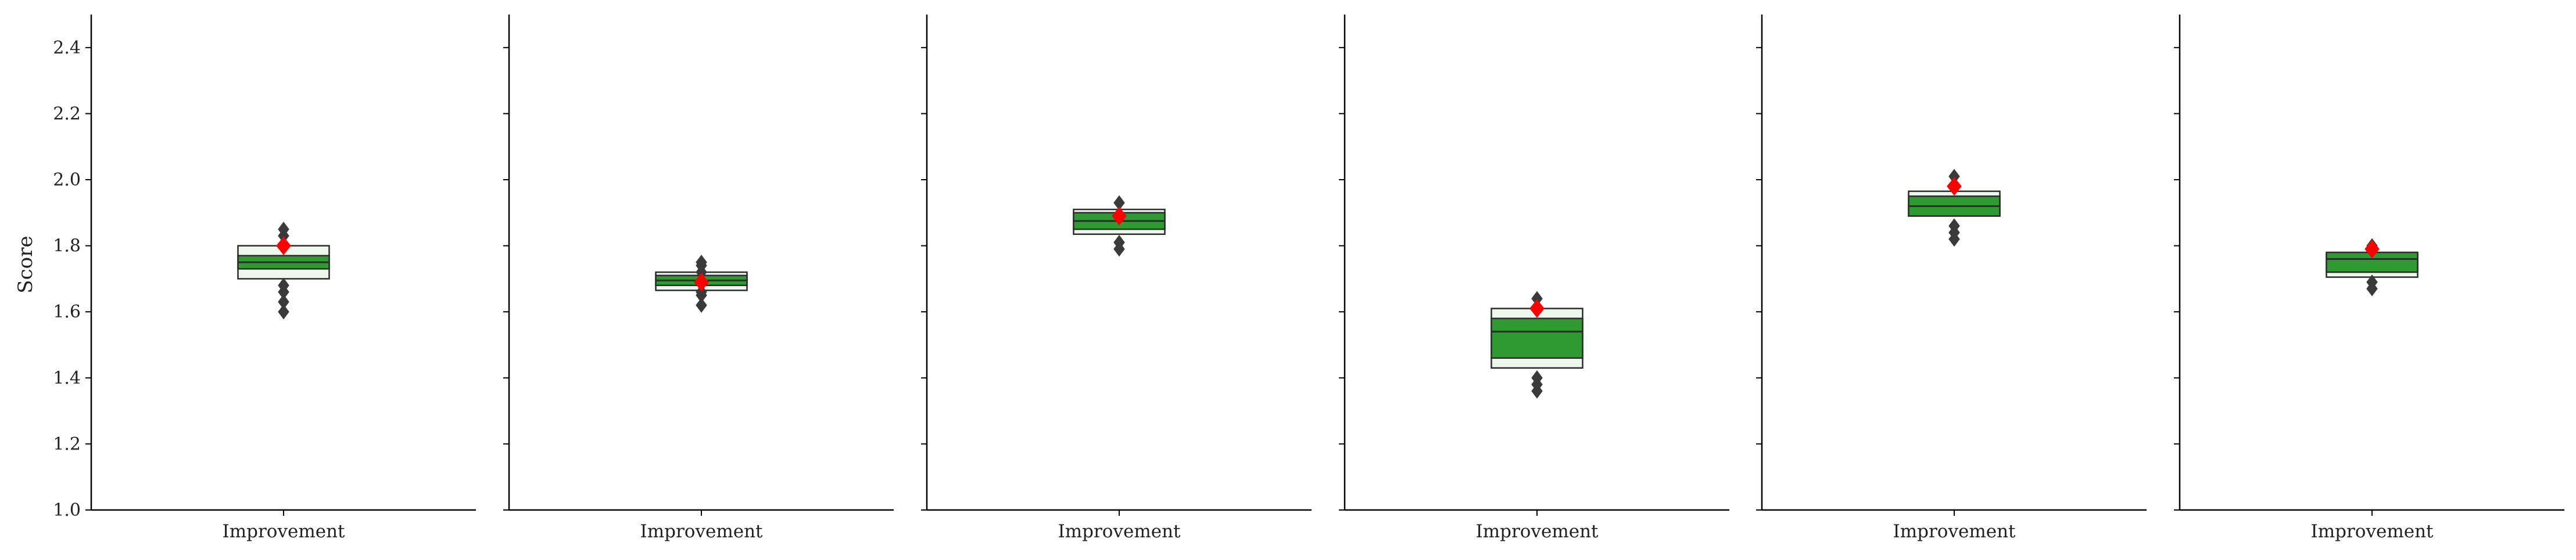 This screenshot has height=560, width=2576. Describe the element at coordinates (1537, 338) in the screenshot. I see `letter-value-box` at that location.